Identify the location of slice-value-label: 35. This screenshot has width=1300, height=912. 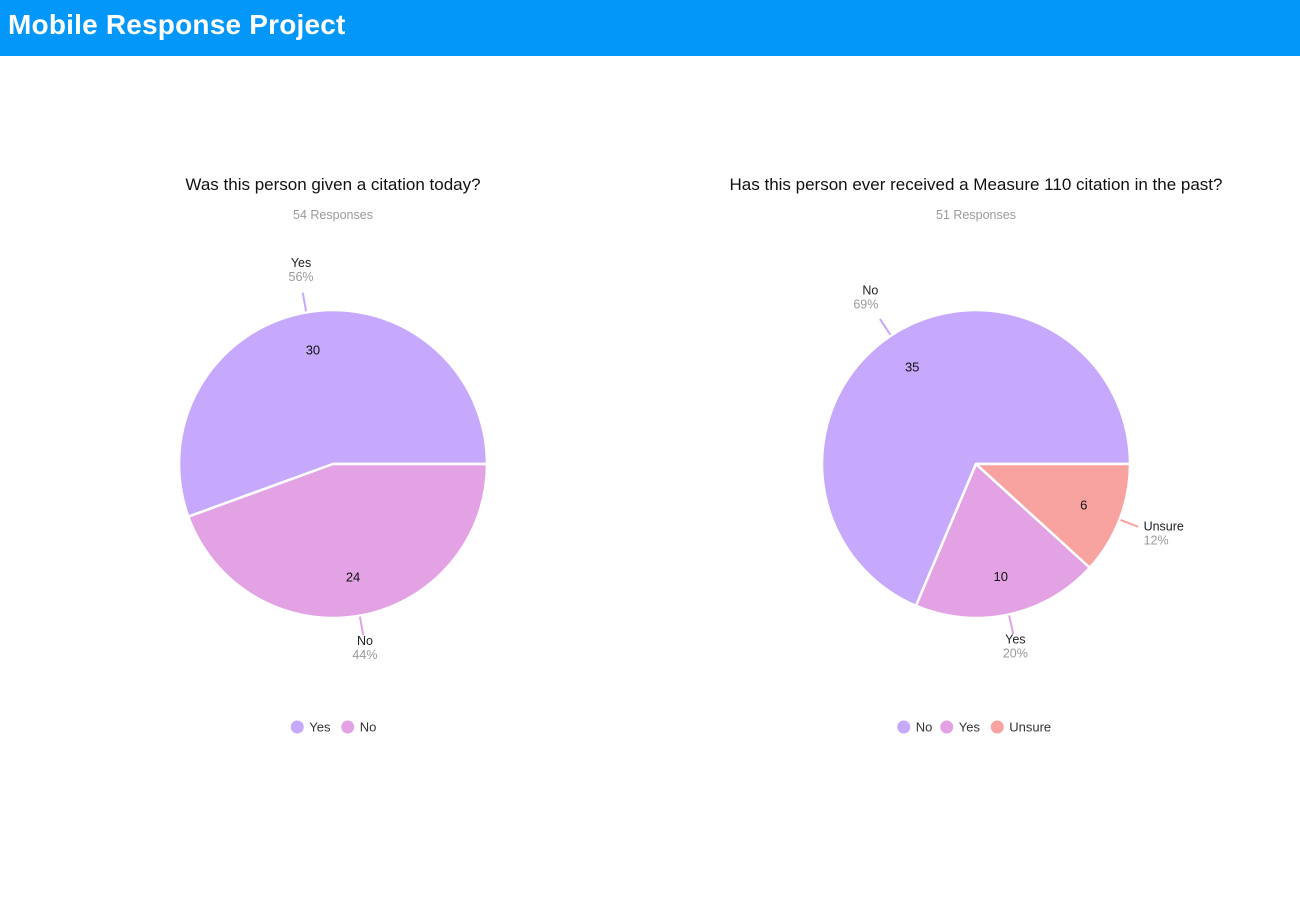
(912, 367).